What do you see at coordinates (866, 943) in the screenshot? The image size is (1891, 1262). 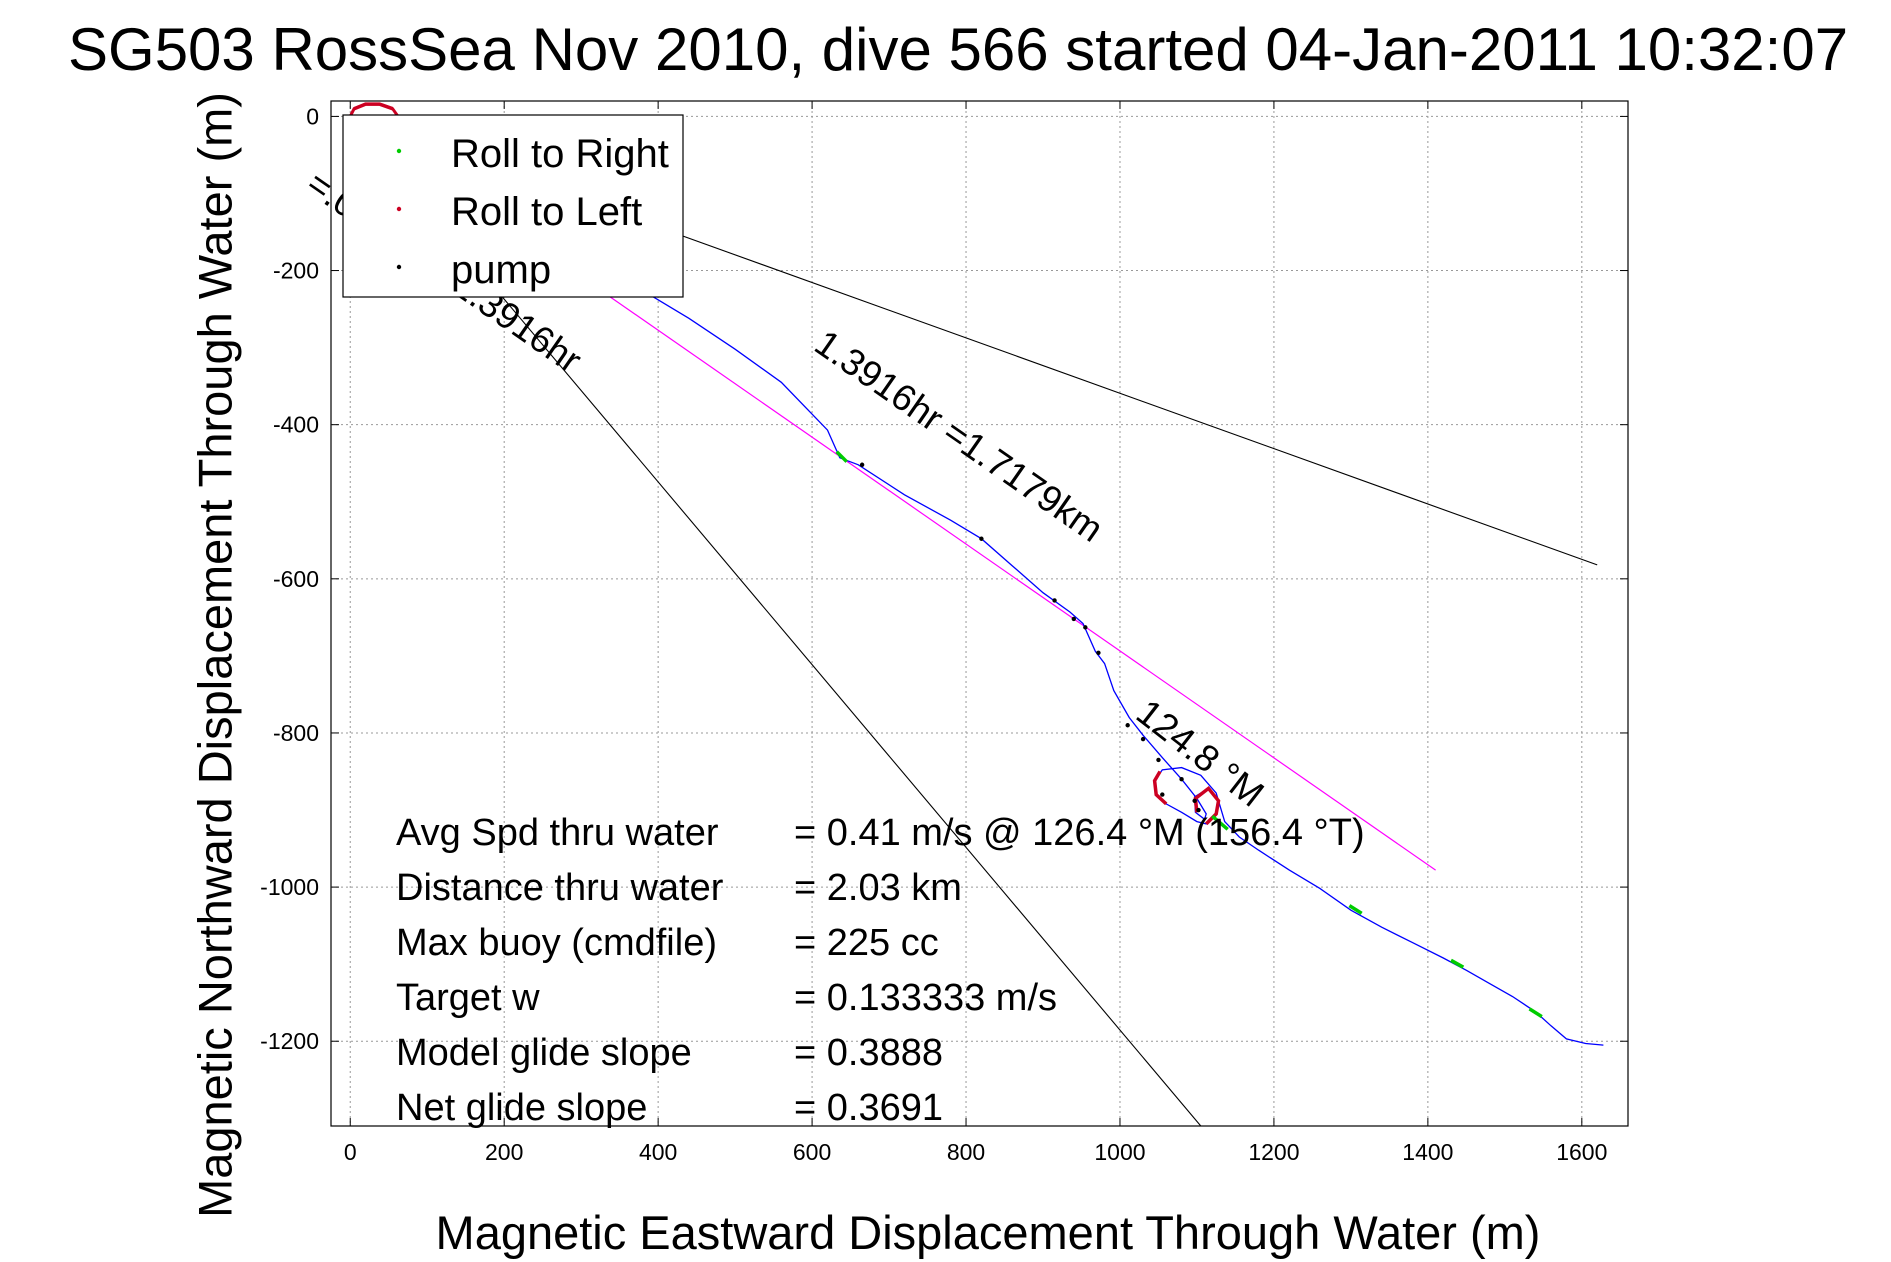 I see `stat-value: = 225 cc` at bounding box center [866, 943].